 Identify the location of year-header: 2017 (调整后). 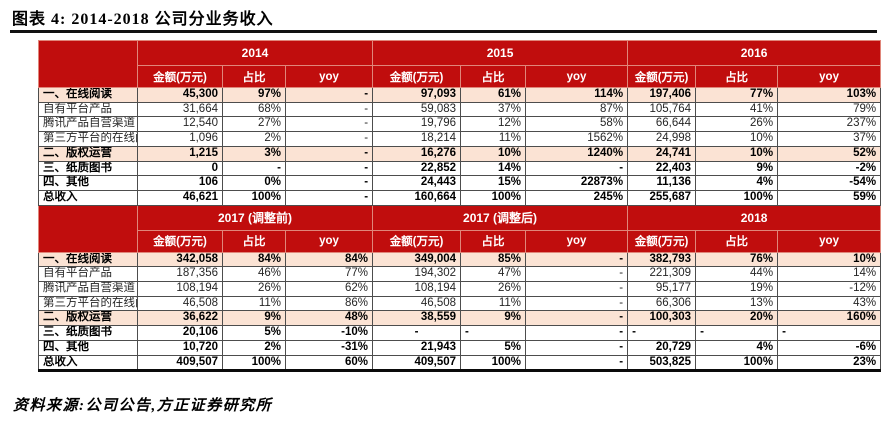
(500, 217).